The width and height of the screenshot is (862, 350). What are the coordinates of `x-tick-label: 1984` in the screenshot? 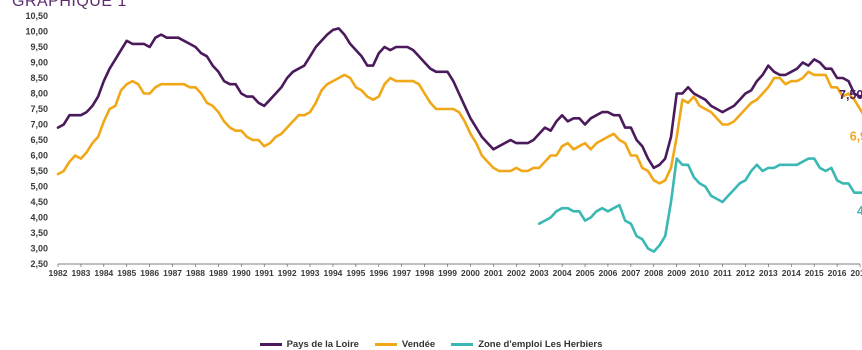 It's located at (103, 273).